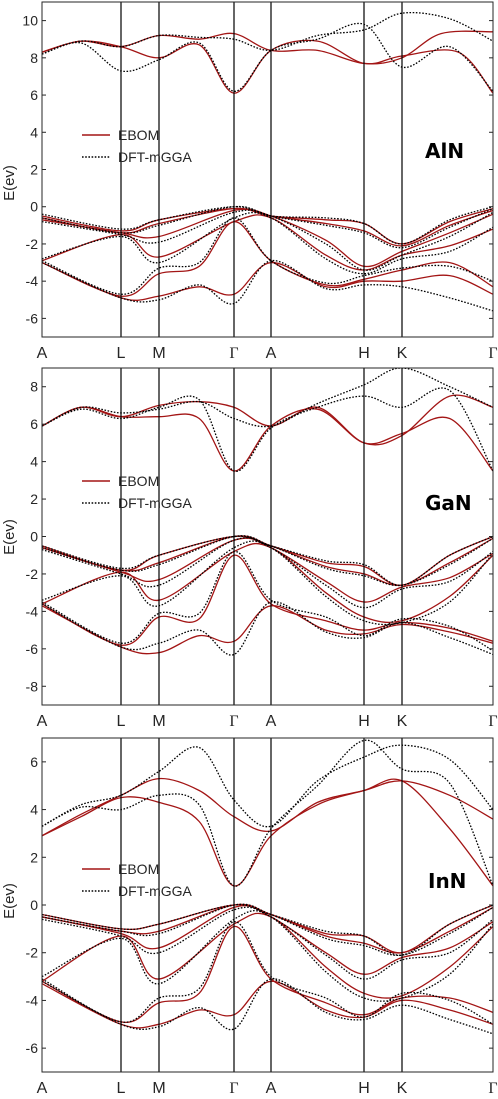  What do you see at coordinates (34, 762) in the screenshot?
I see `ytick-label-inn: 6` at bounding box center [34, 762].